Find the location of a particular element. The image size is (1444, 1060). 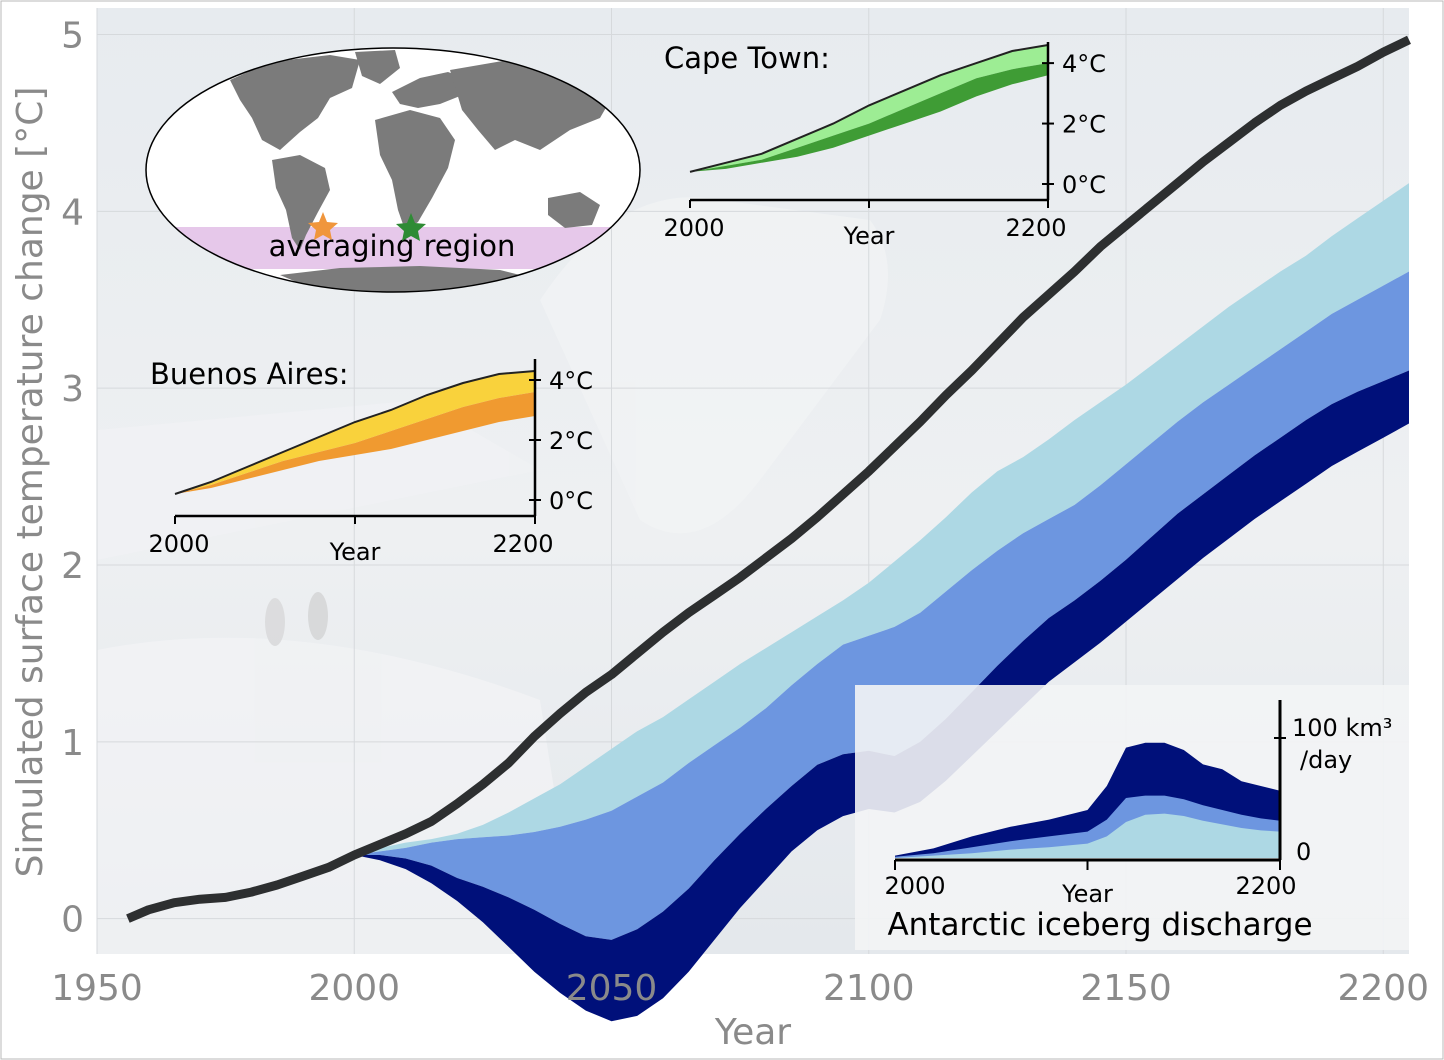

iceberg-x-tick-label: 2000 is located at coordinates (914, 886).